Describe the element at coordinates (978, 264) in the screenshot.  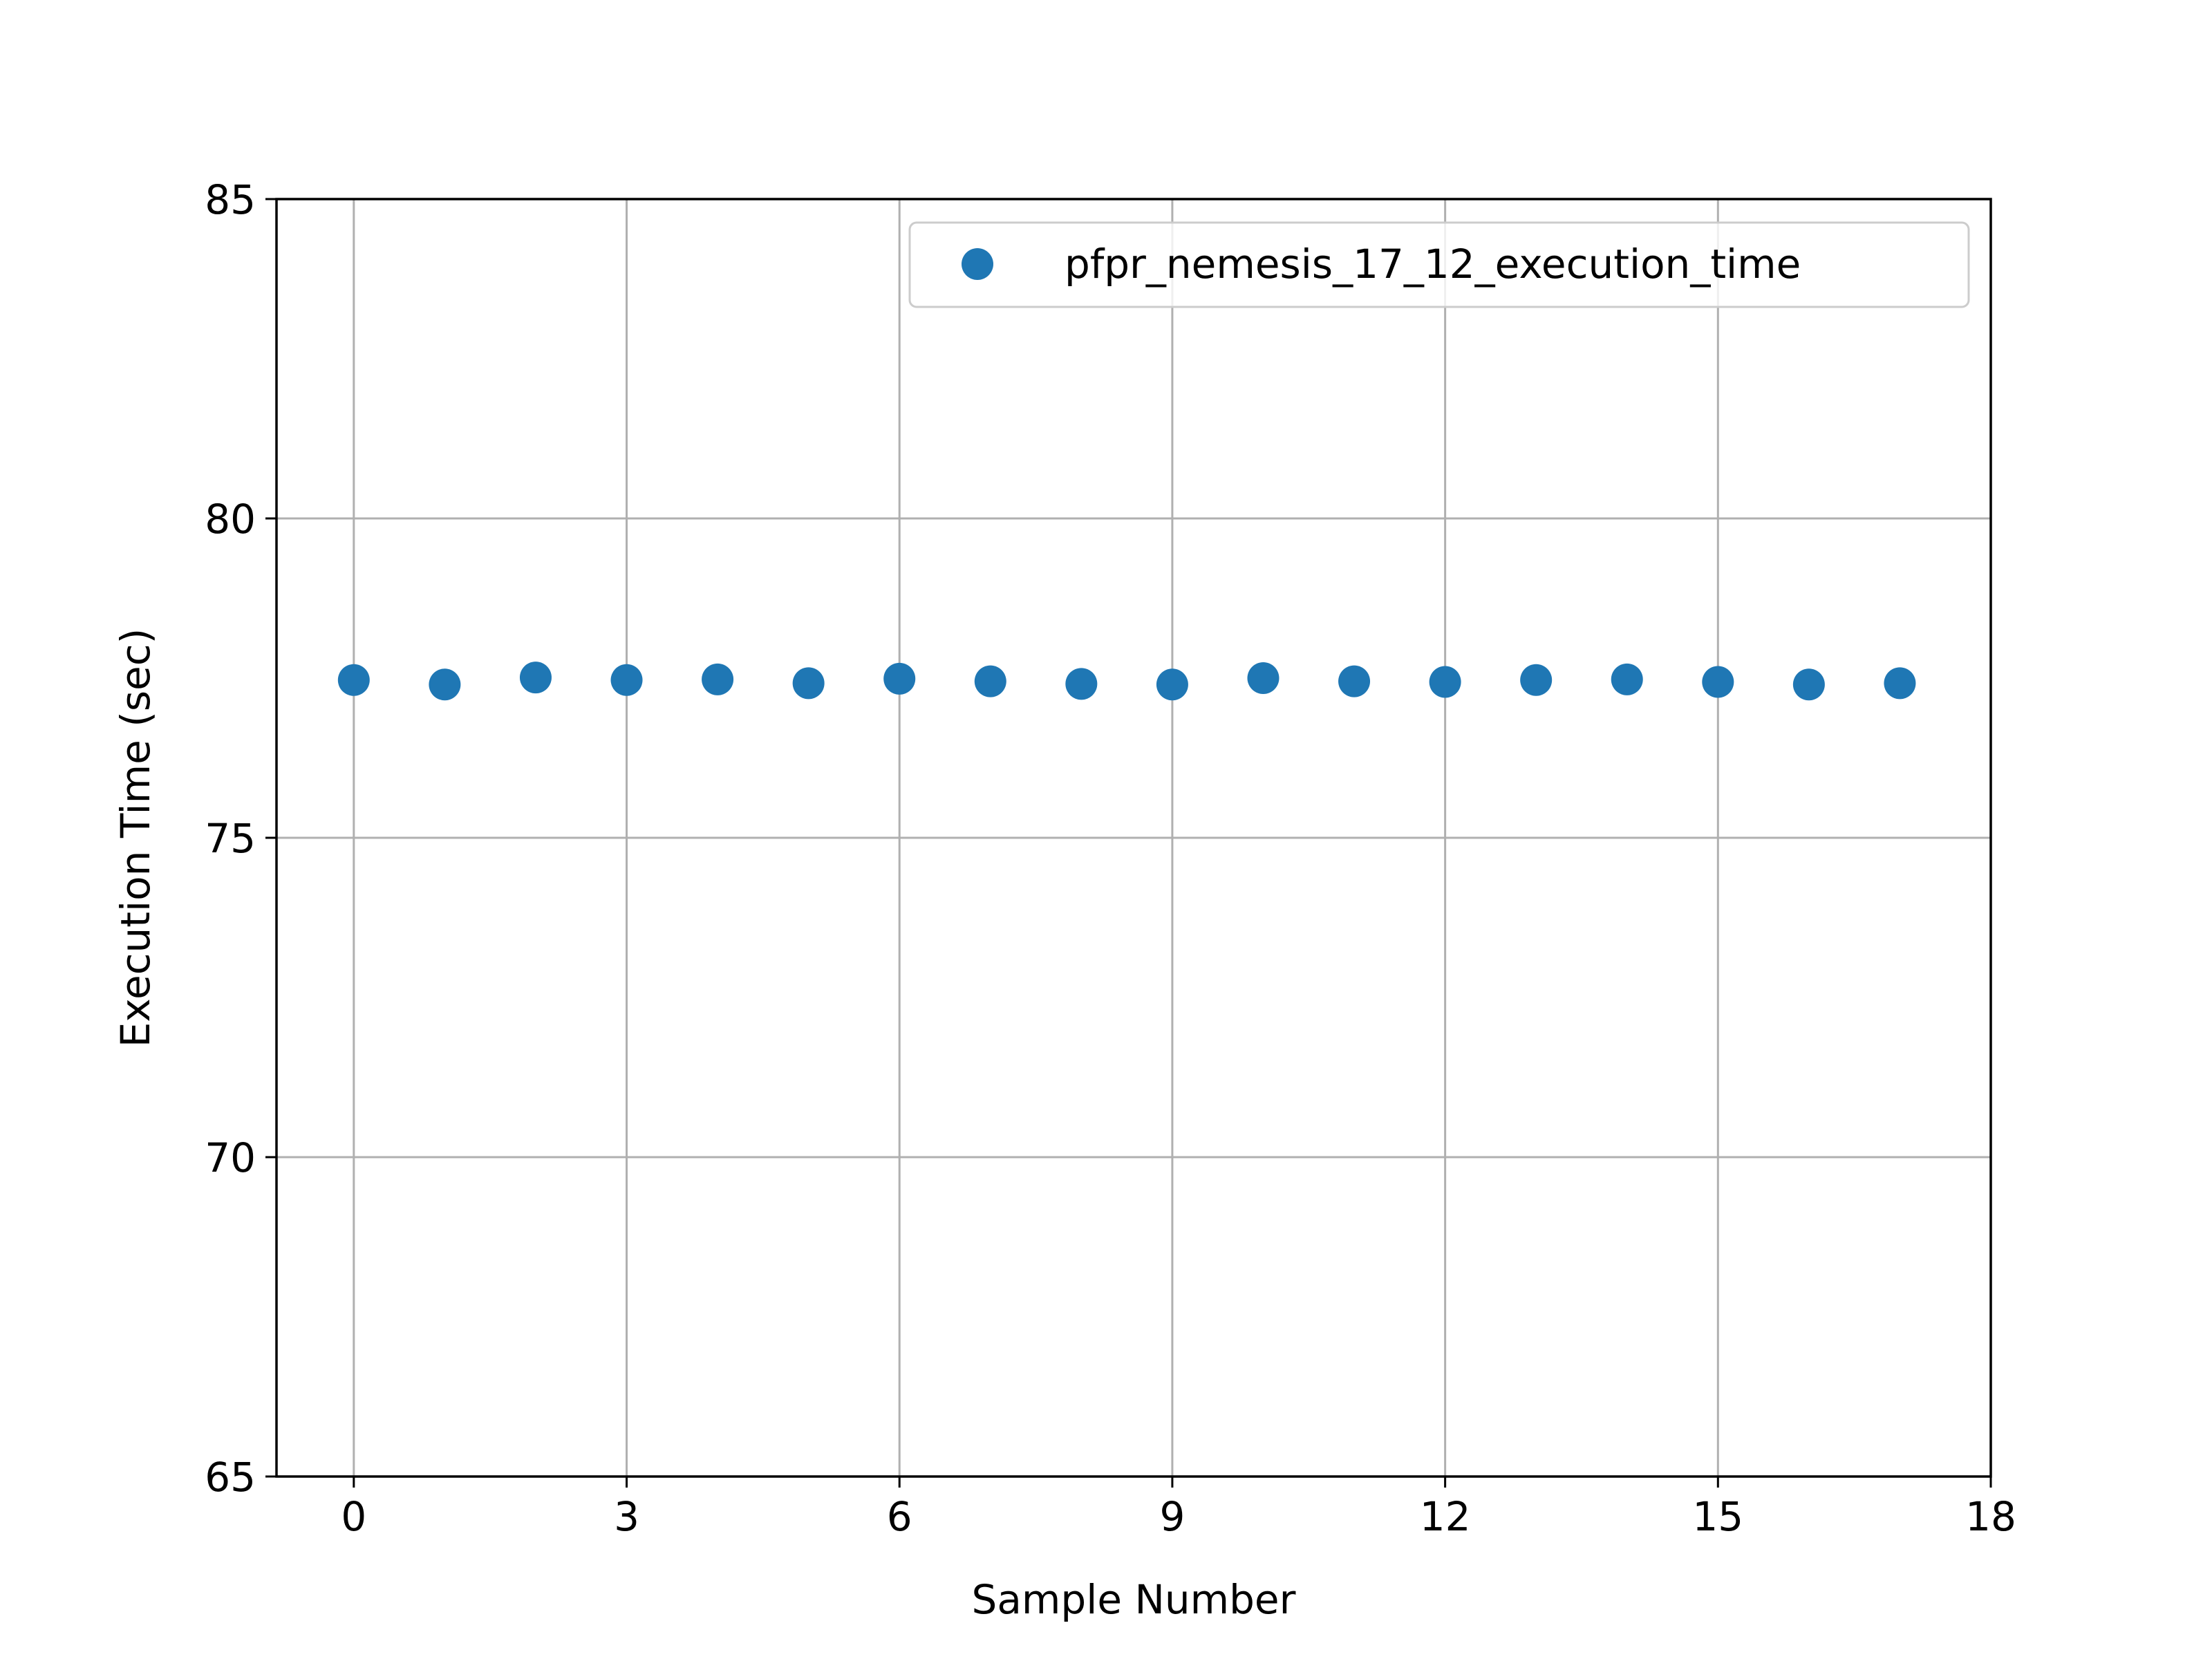
I see `legend-marker` at that location.